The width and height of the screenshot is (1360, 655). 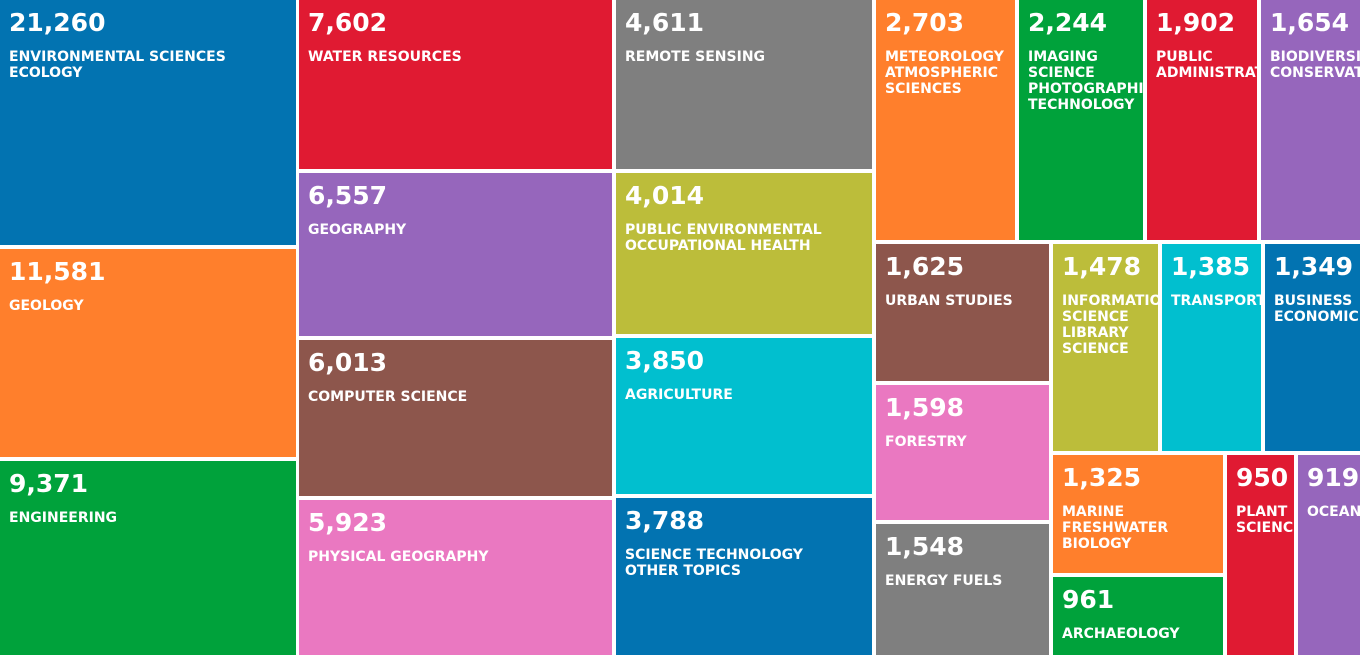 I want to click on cell-label: URBAN STUDIES, so click(x=949, y=301).